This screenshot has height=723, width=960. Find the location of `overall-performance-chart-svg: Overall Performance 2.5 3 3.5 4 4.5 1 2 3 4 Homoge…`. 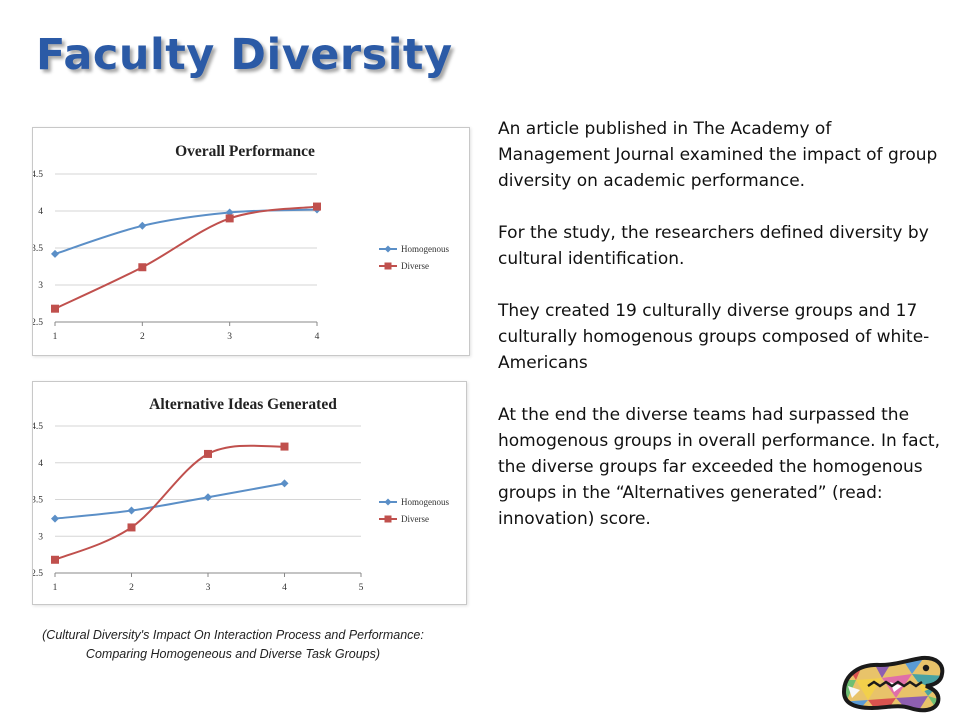

overall-performance-chart-svg: Overall Performance 2.5 3 3.5 4 4.5 1 2 3 4 Homoge… is located at coordinates (241, 242).